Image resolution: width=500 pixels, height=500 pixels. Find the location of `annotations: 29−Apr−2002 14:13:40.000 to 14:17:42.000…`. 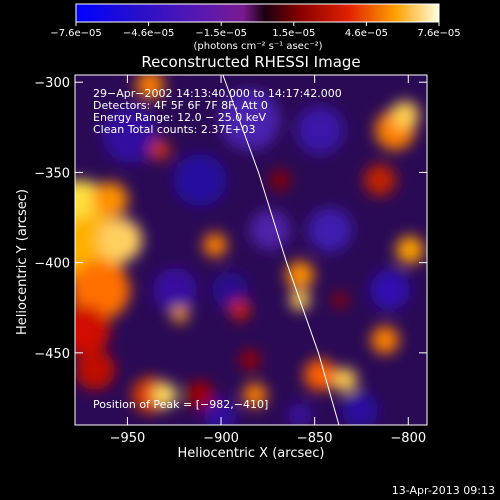

annotations: 29−Apr−2002 14:13:40.000 to 14:17:42.000… is located at coordinates (217, 111).